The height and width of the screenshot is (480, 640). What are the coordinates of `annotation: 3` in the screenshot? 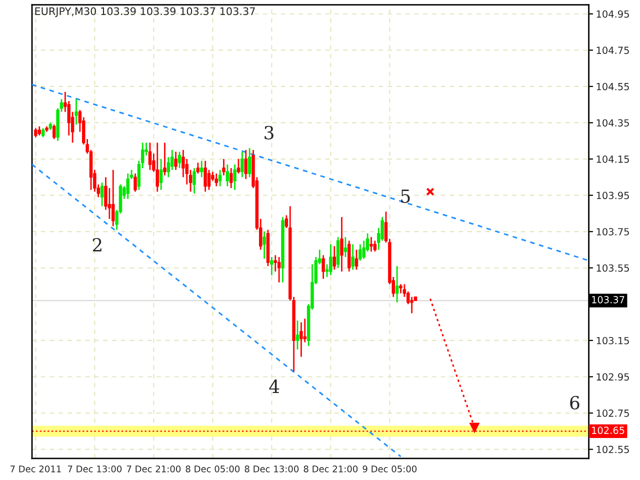 It's located at (269, 133).